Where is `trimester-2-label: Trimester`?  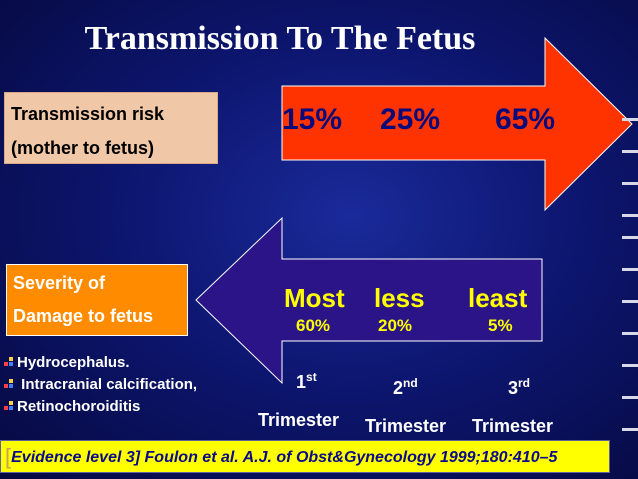
trimester-2-label: Trimester is located at coordinates (406, 426).